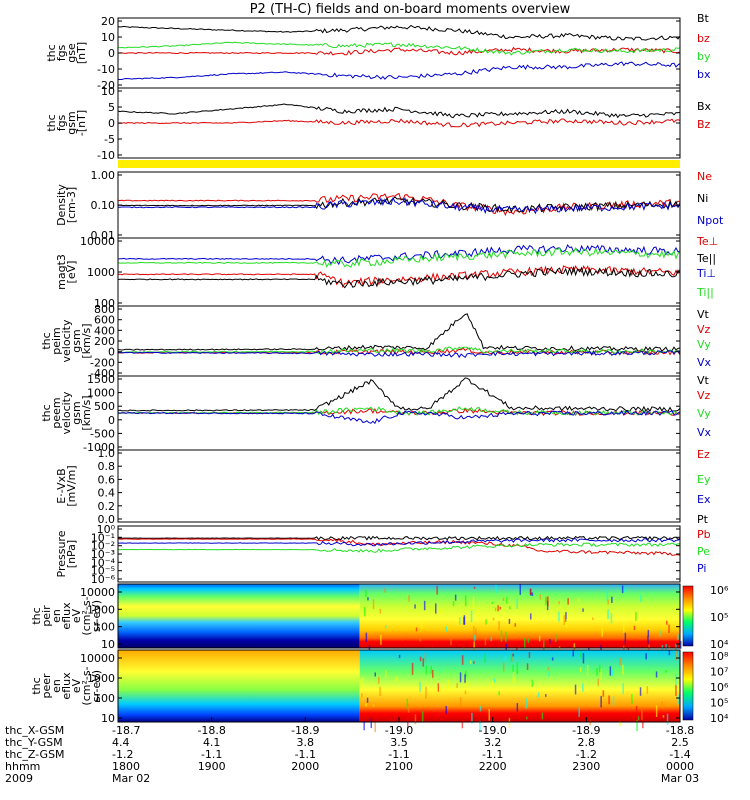  Describe the element at coordinates (212, 766) in the screenshot. I see `axis-cell-value: 1900` at that location.